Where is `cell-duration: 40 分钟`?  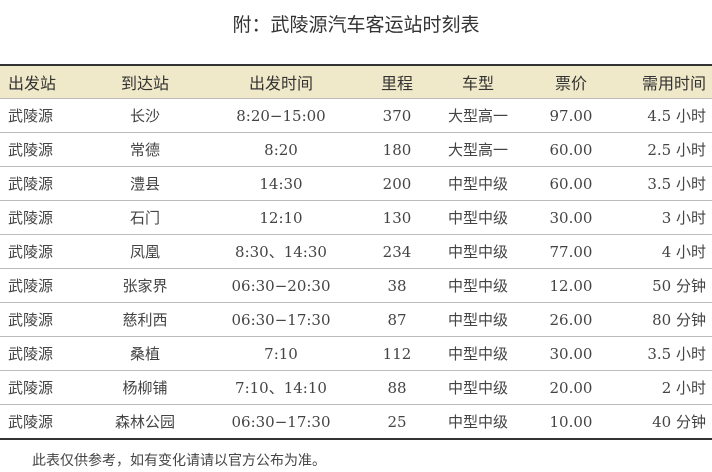
cell-duration: 40 分钟 is located at coordinates (661, 422).